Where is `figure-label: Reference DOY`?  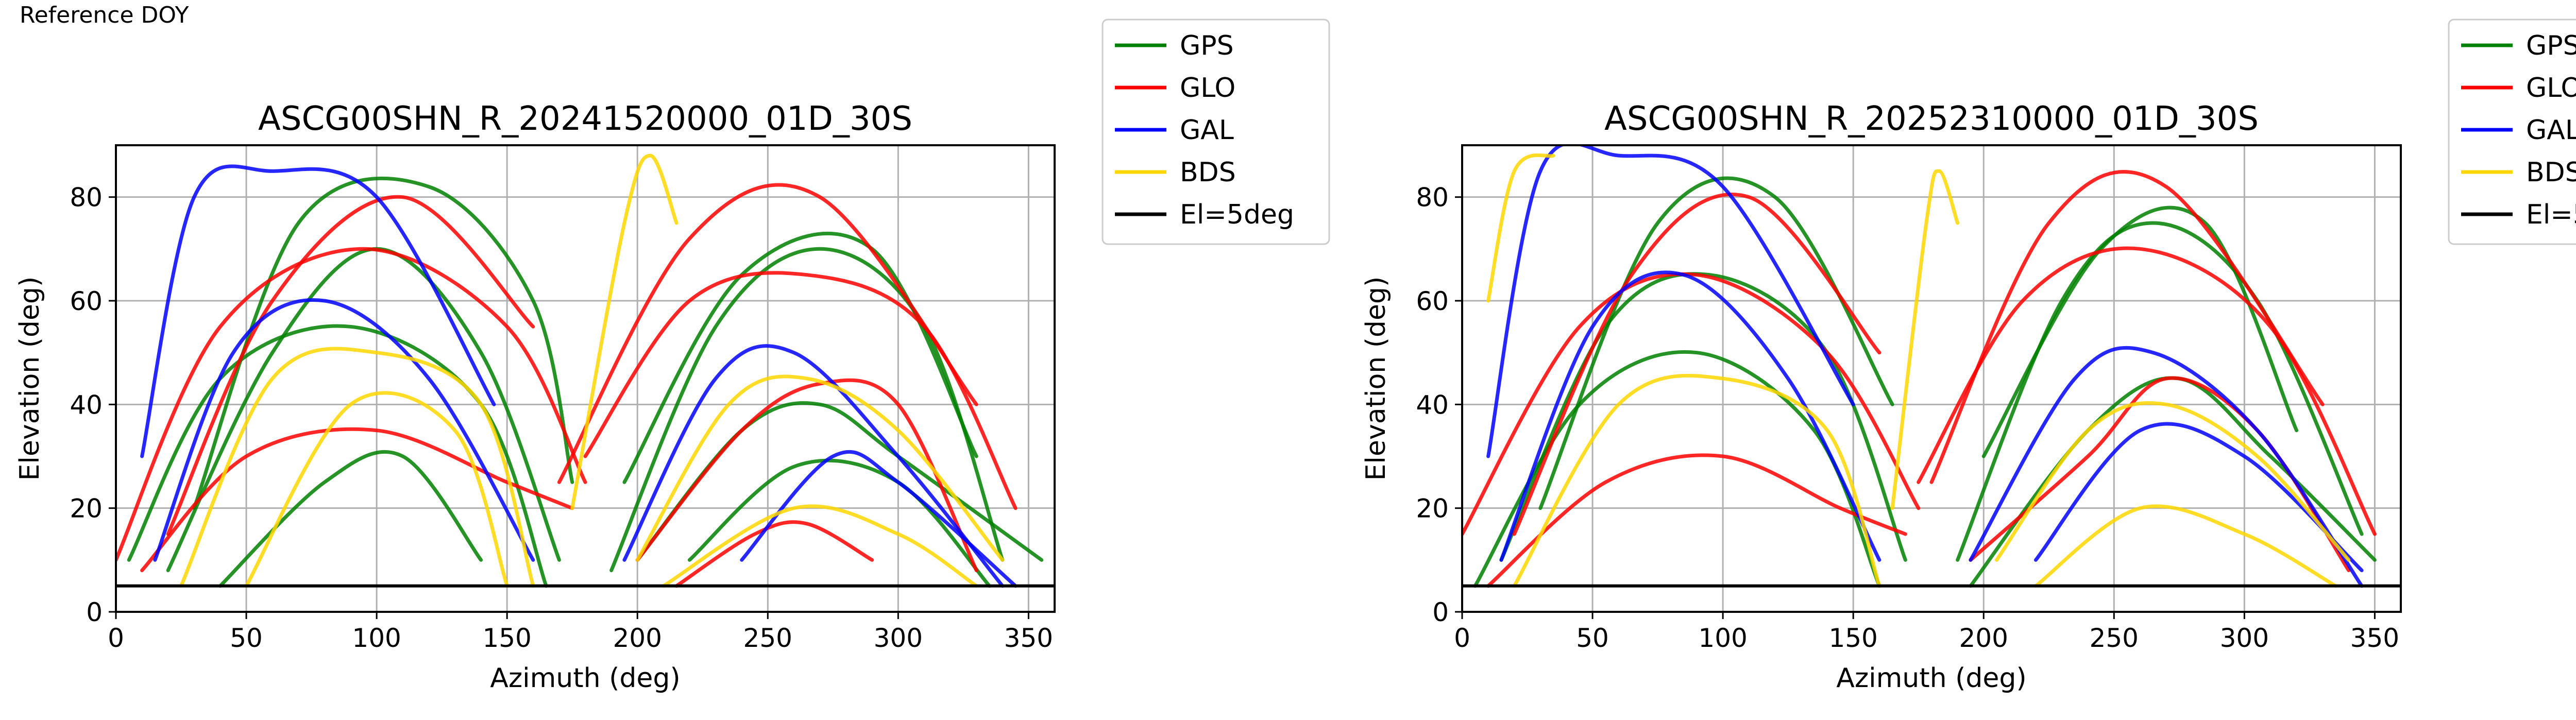 figure-label: Reference DOY is located at coordinates (104, 15).